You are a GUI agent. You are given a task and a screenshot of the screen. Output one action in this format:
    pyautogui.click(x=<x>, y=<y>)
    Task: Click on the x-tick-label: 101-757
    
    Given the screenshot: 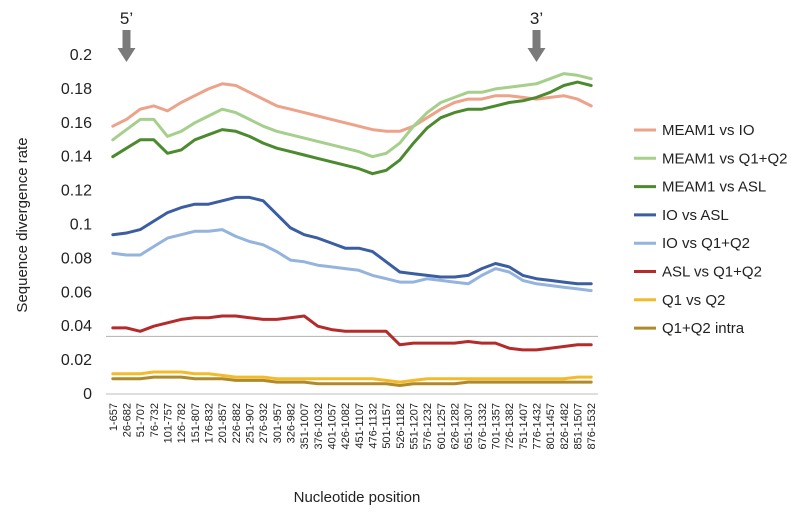 What is the action you would take?
    pyautogui.click(x=169, y=423)
    